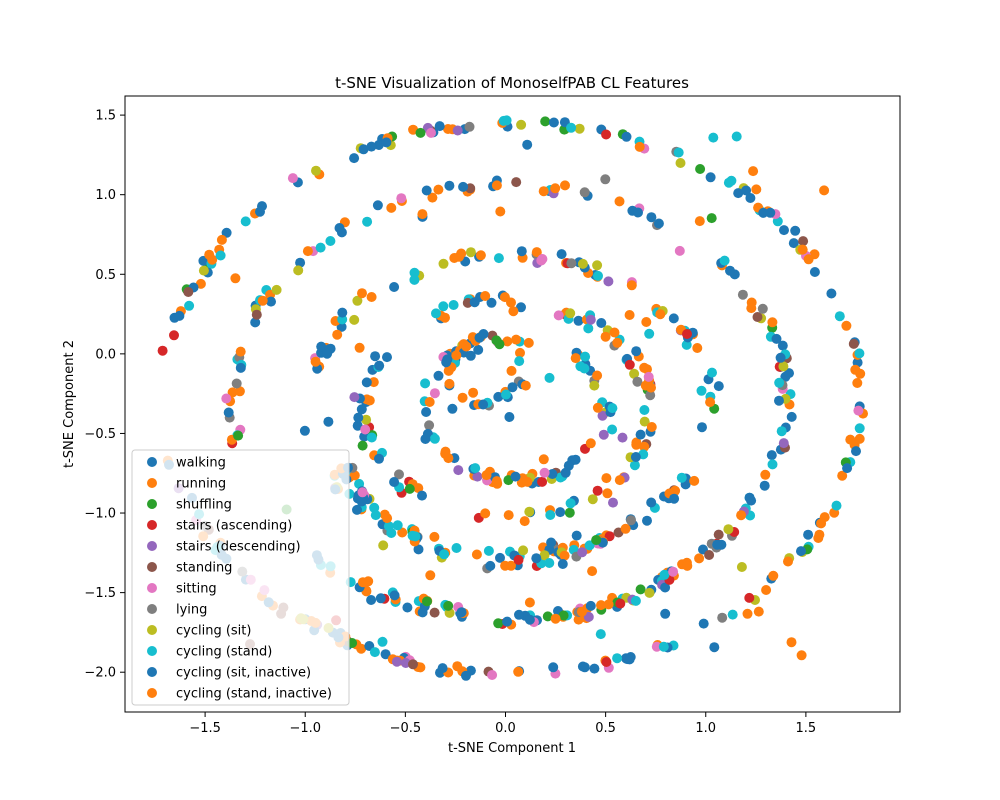  Describe the element at coordinates (105, 275) in the screenshot. I see `y-tick-label: 0.5` at that location.